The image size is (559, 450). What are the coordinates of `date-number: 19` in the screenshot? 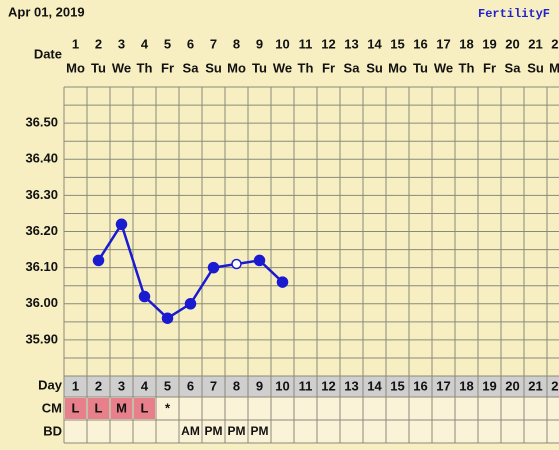 It's located at (489, 43).